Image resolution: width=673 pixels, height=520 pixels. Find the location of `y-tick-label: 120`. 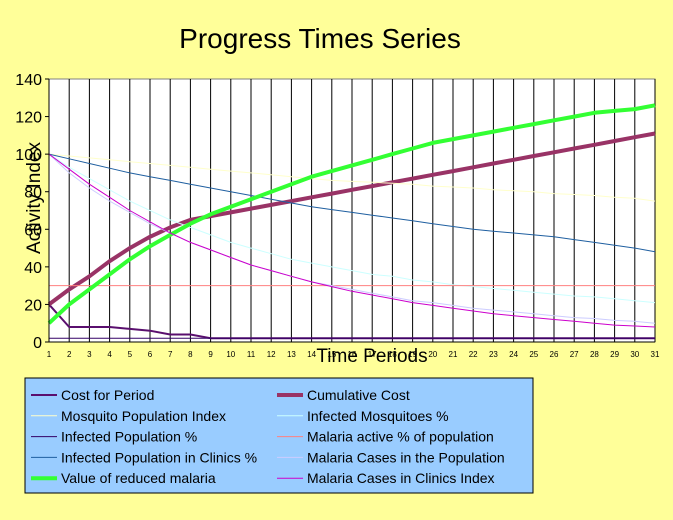

y-tick-label: 120 is located at coordinates (28, 118).